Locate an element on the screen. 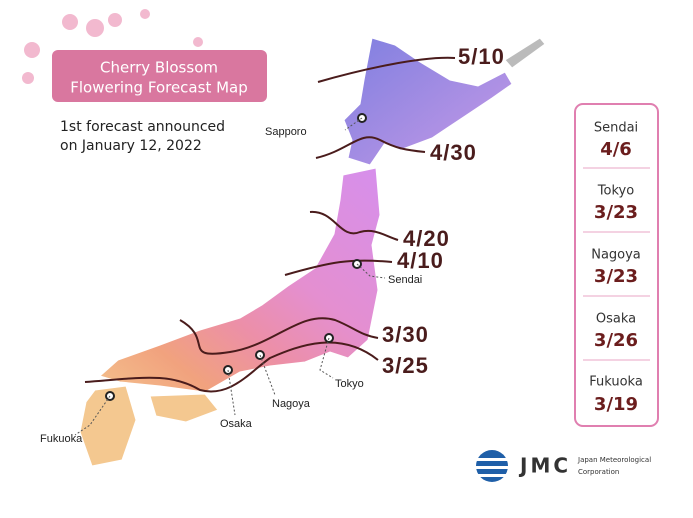 The height and width of the screenshot is (518, 693). panel-city: Fukuoka is located at coordinates (616, 382).